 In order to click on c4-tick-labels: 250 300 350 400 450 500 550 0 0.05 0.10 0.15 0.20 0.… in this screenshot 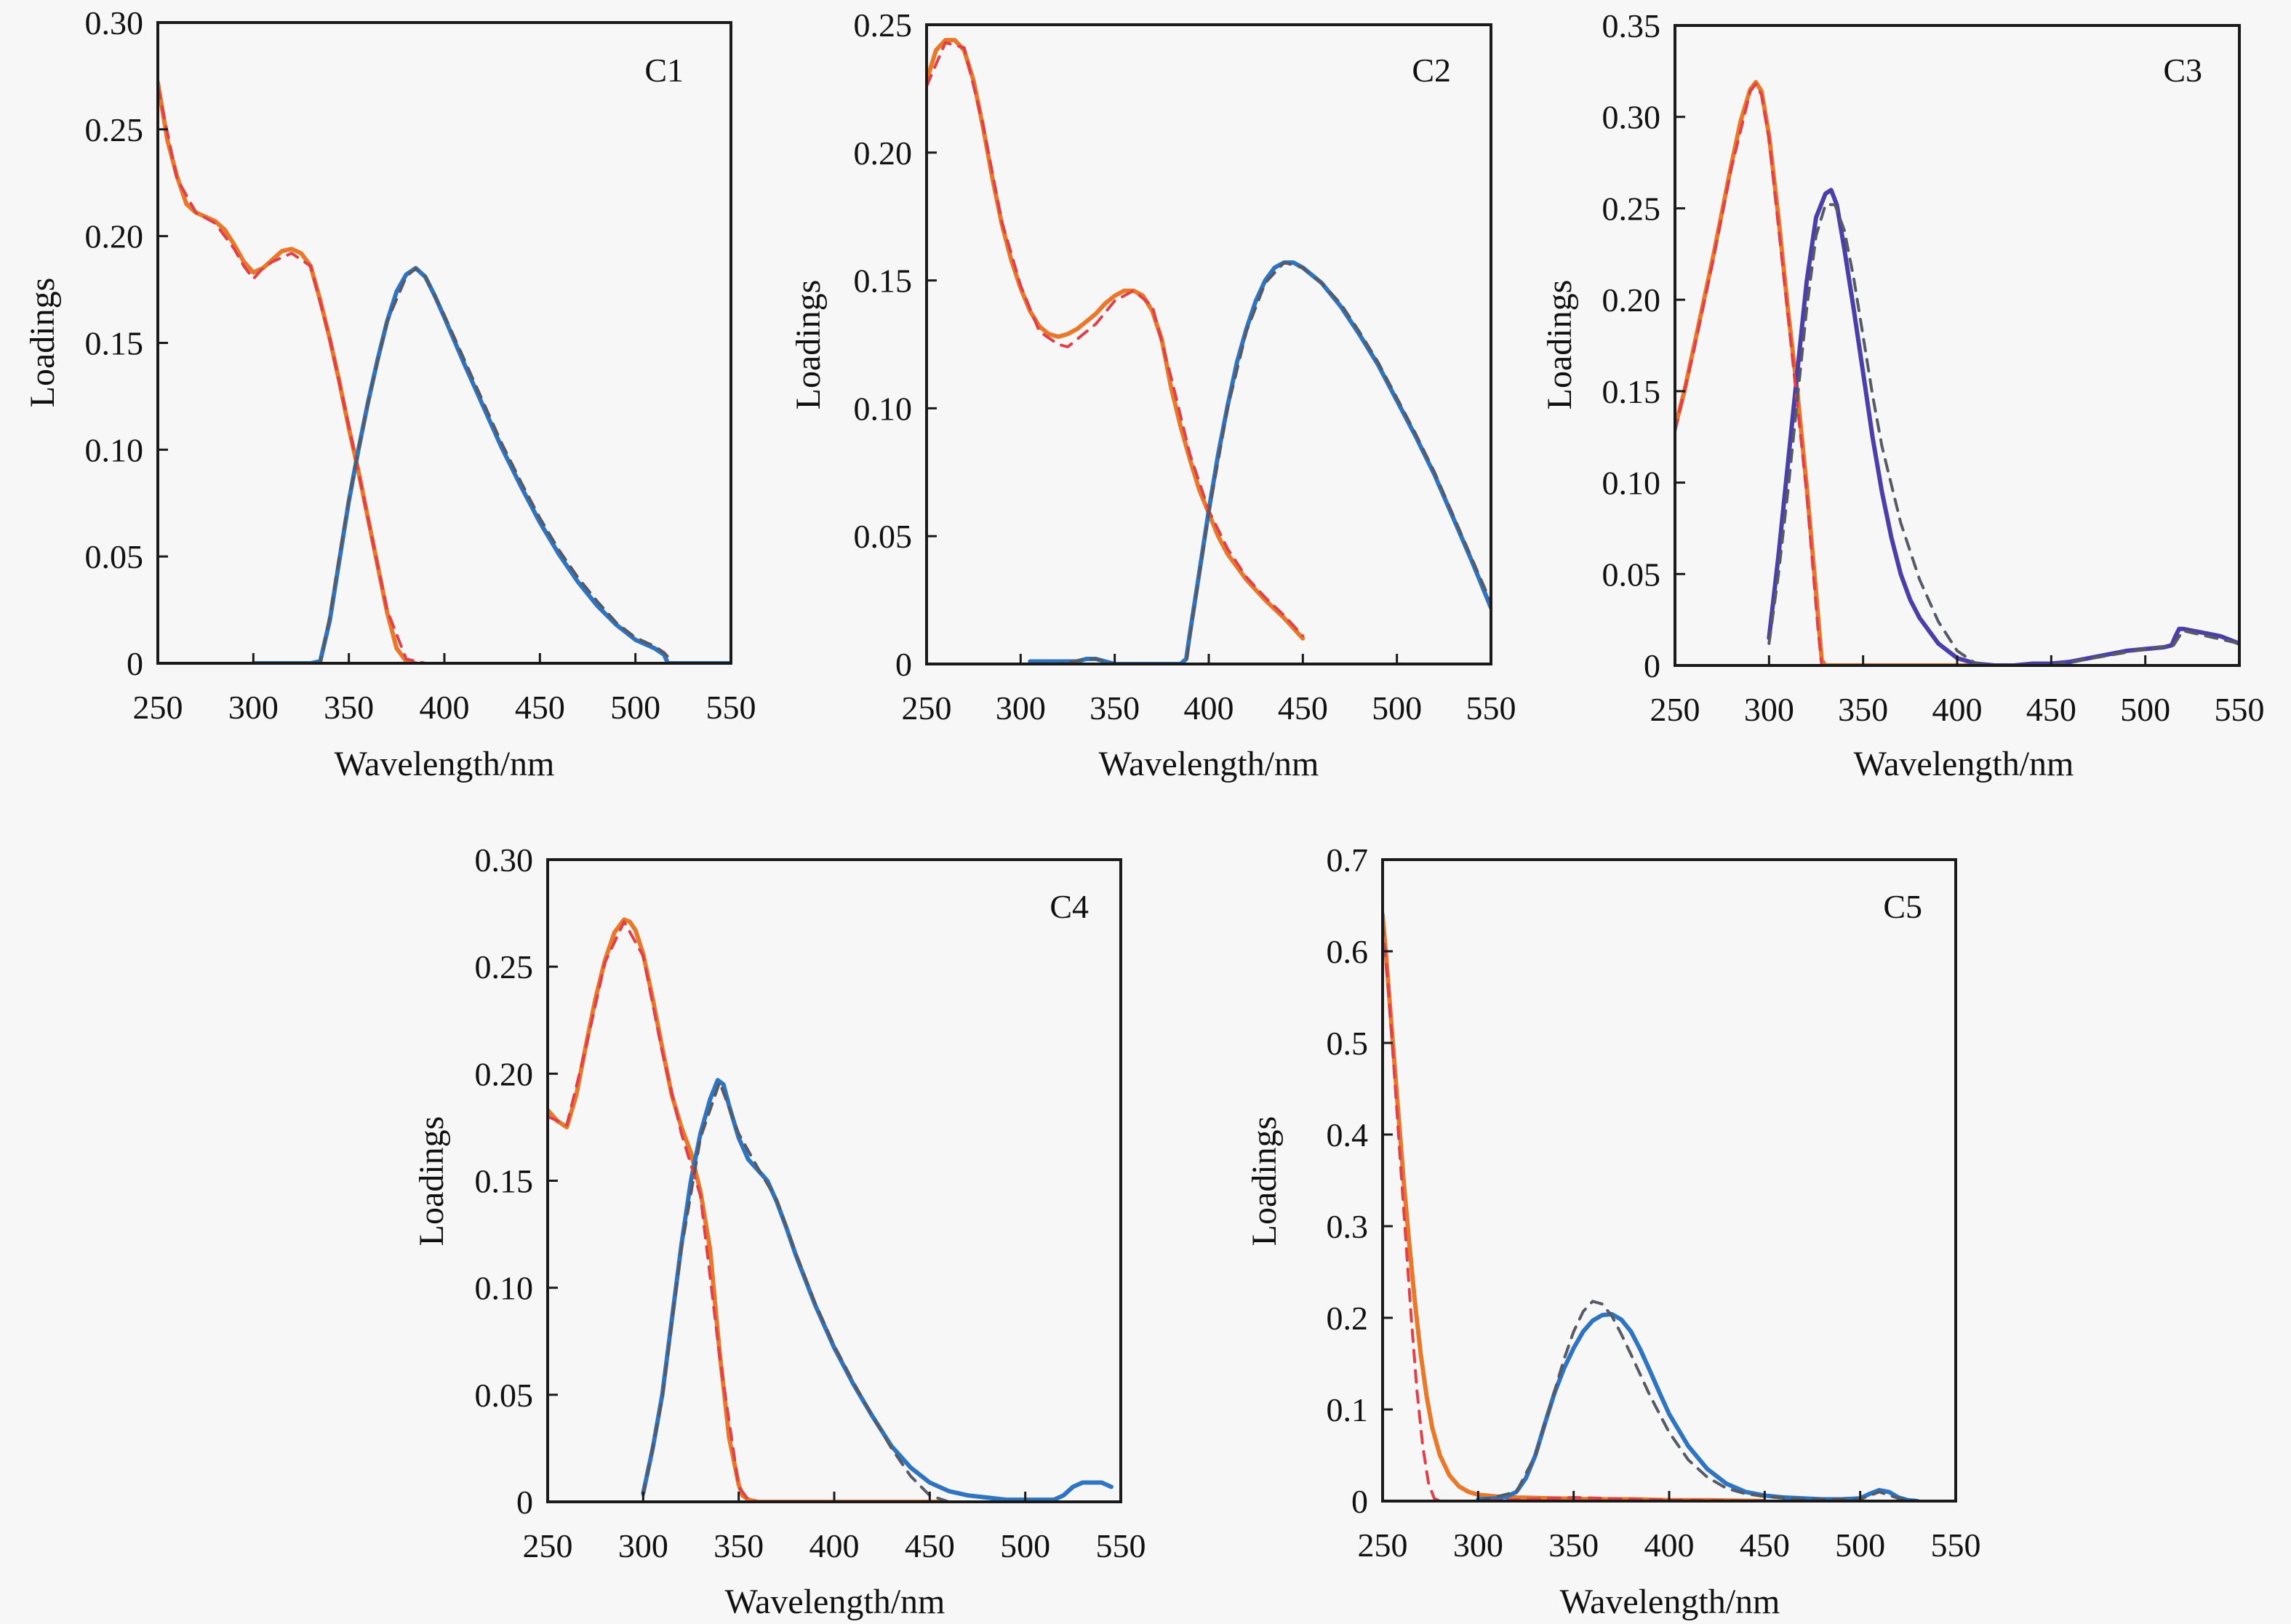, I will do `click(810, 1202)`.